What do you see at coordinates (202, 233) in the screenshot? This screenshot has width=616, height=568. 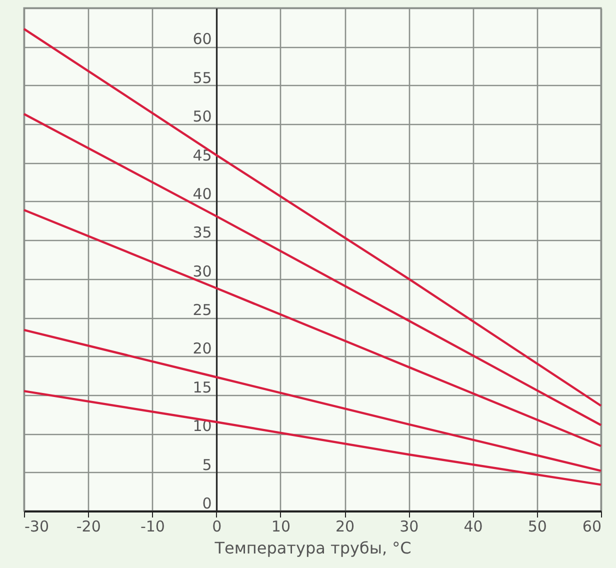 I see `y-tick-label: 35` at bounding box center [202, 233].